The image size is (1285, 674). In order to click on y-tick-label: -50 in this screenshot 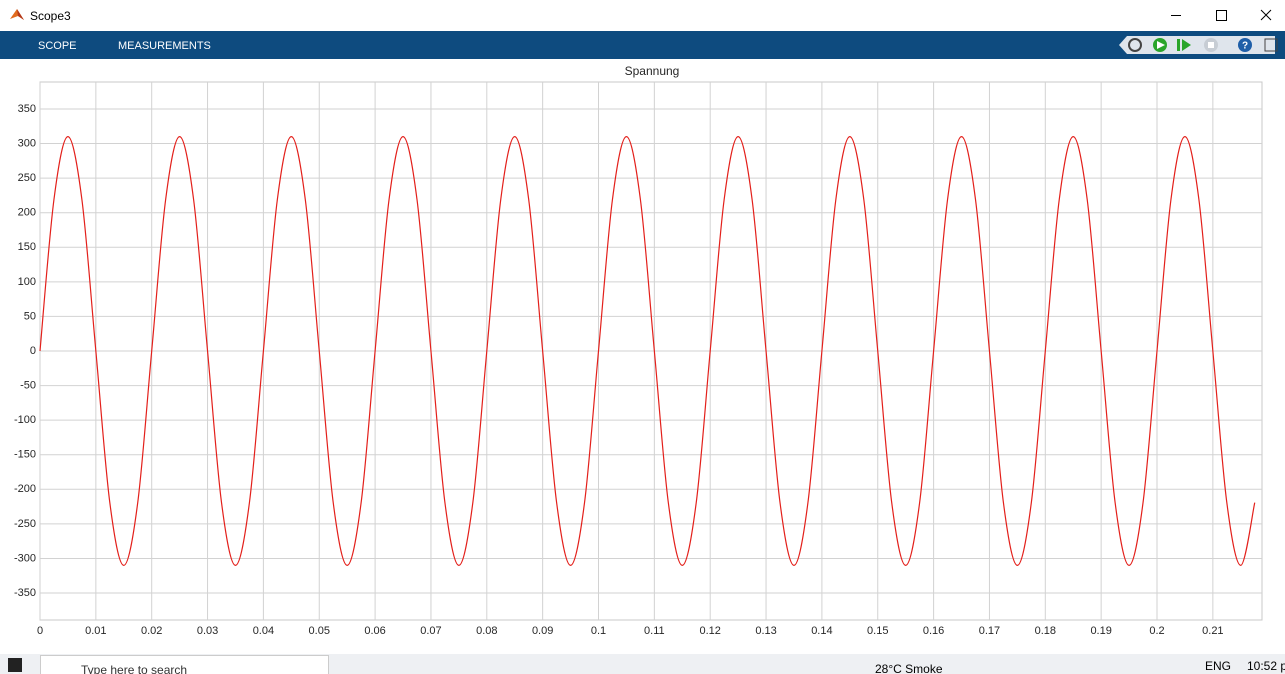, I will do `click(28, 385)`.